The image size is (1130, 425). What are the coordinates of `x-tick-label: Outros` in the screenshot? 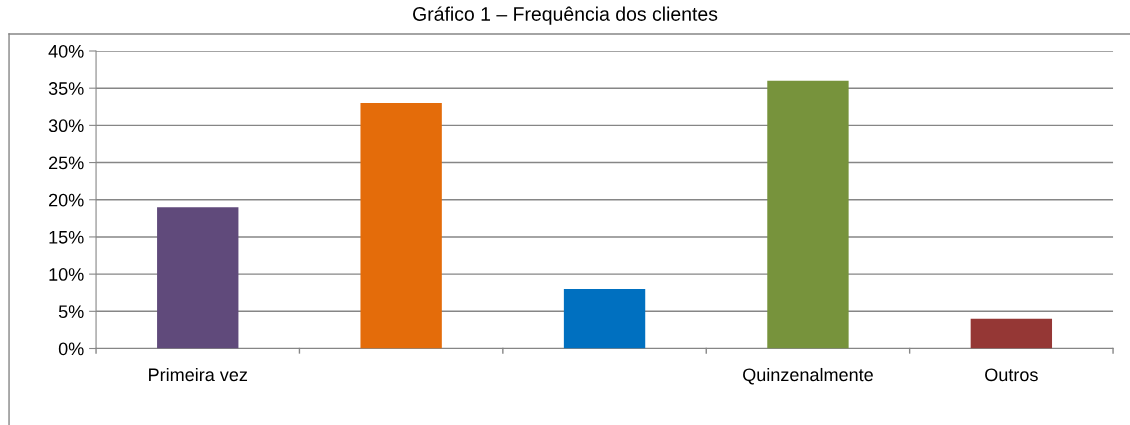 It's located at (1011, 375).